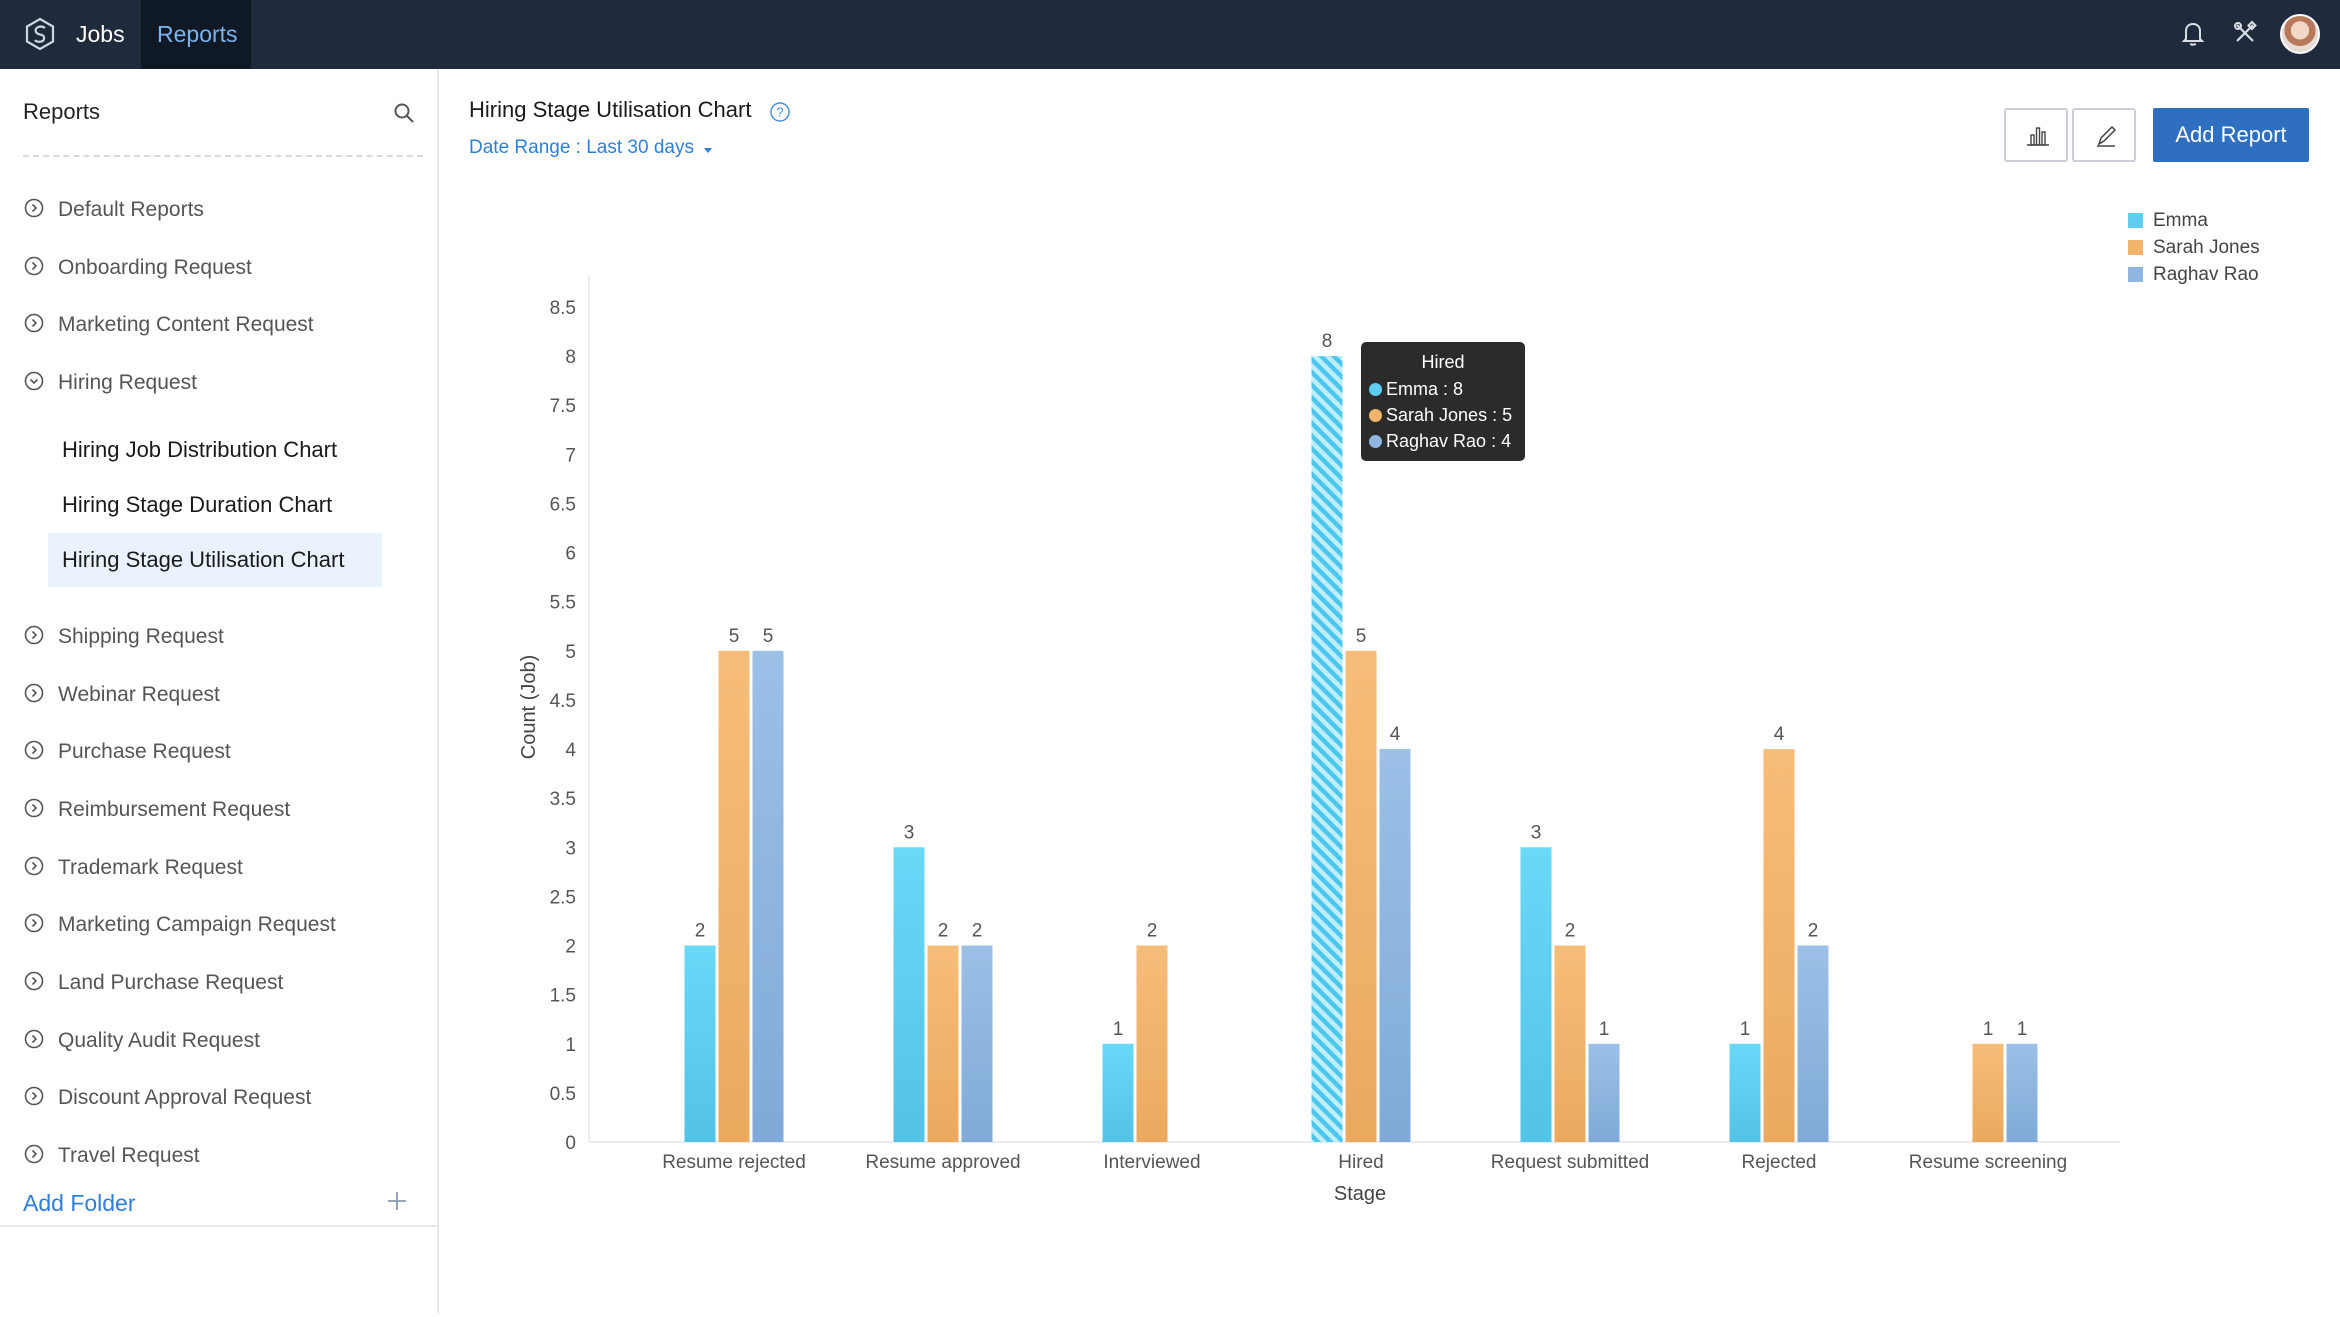 Image resolution: width=2340 pixels, height=1317 pixels. Describe the element at coordinates (197, 924) in the screenshot. I see `sidebar-item-label: Marketing Campaign Request` at that location.